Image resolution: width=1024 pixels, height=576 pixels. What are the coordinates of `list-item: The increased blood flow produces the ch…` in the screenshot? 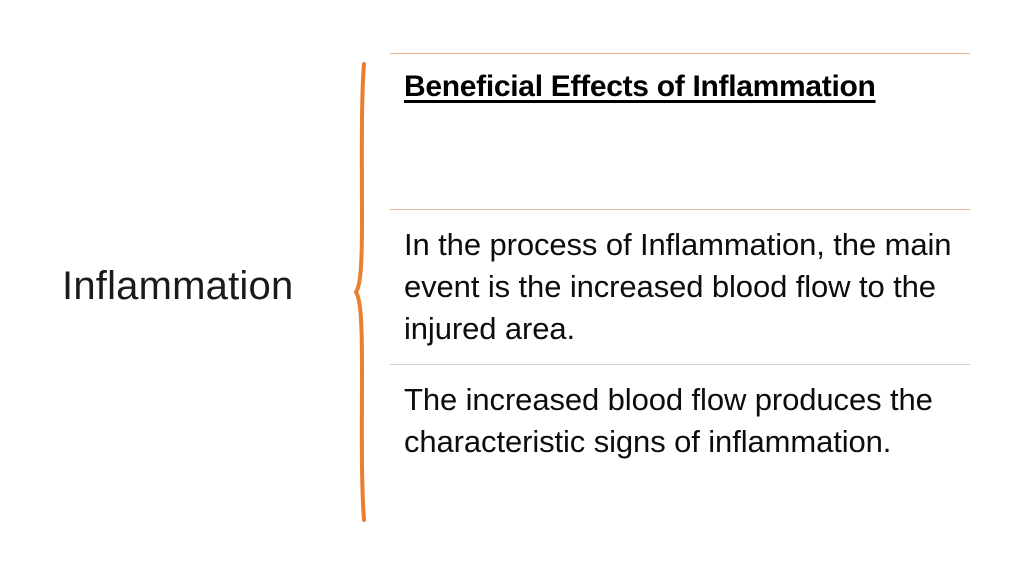 It's located at (680, 439).